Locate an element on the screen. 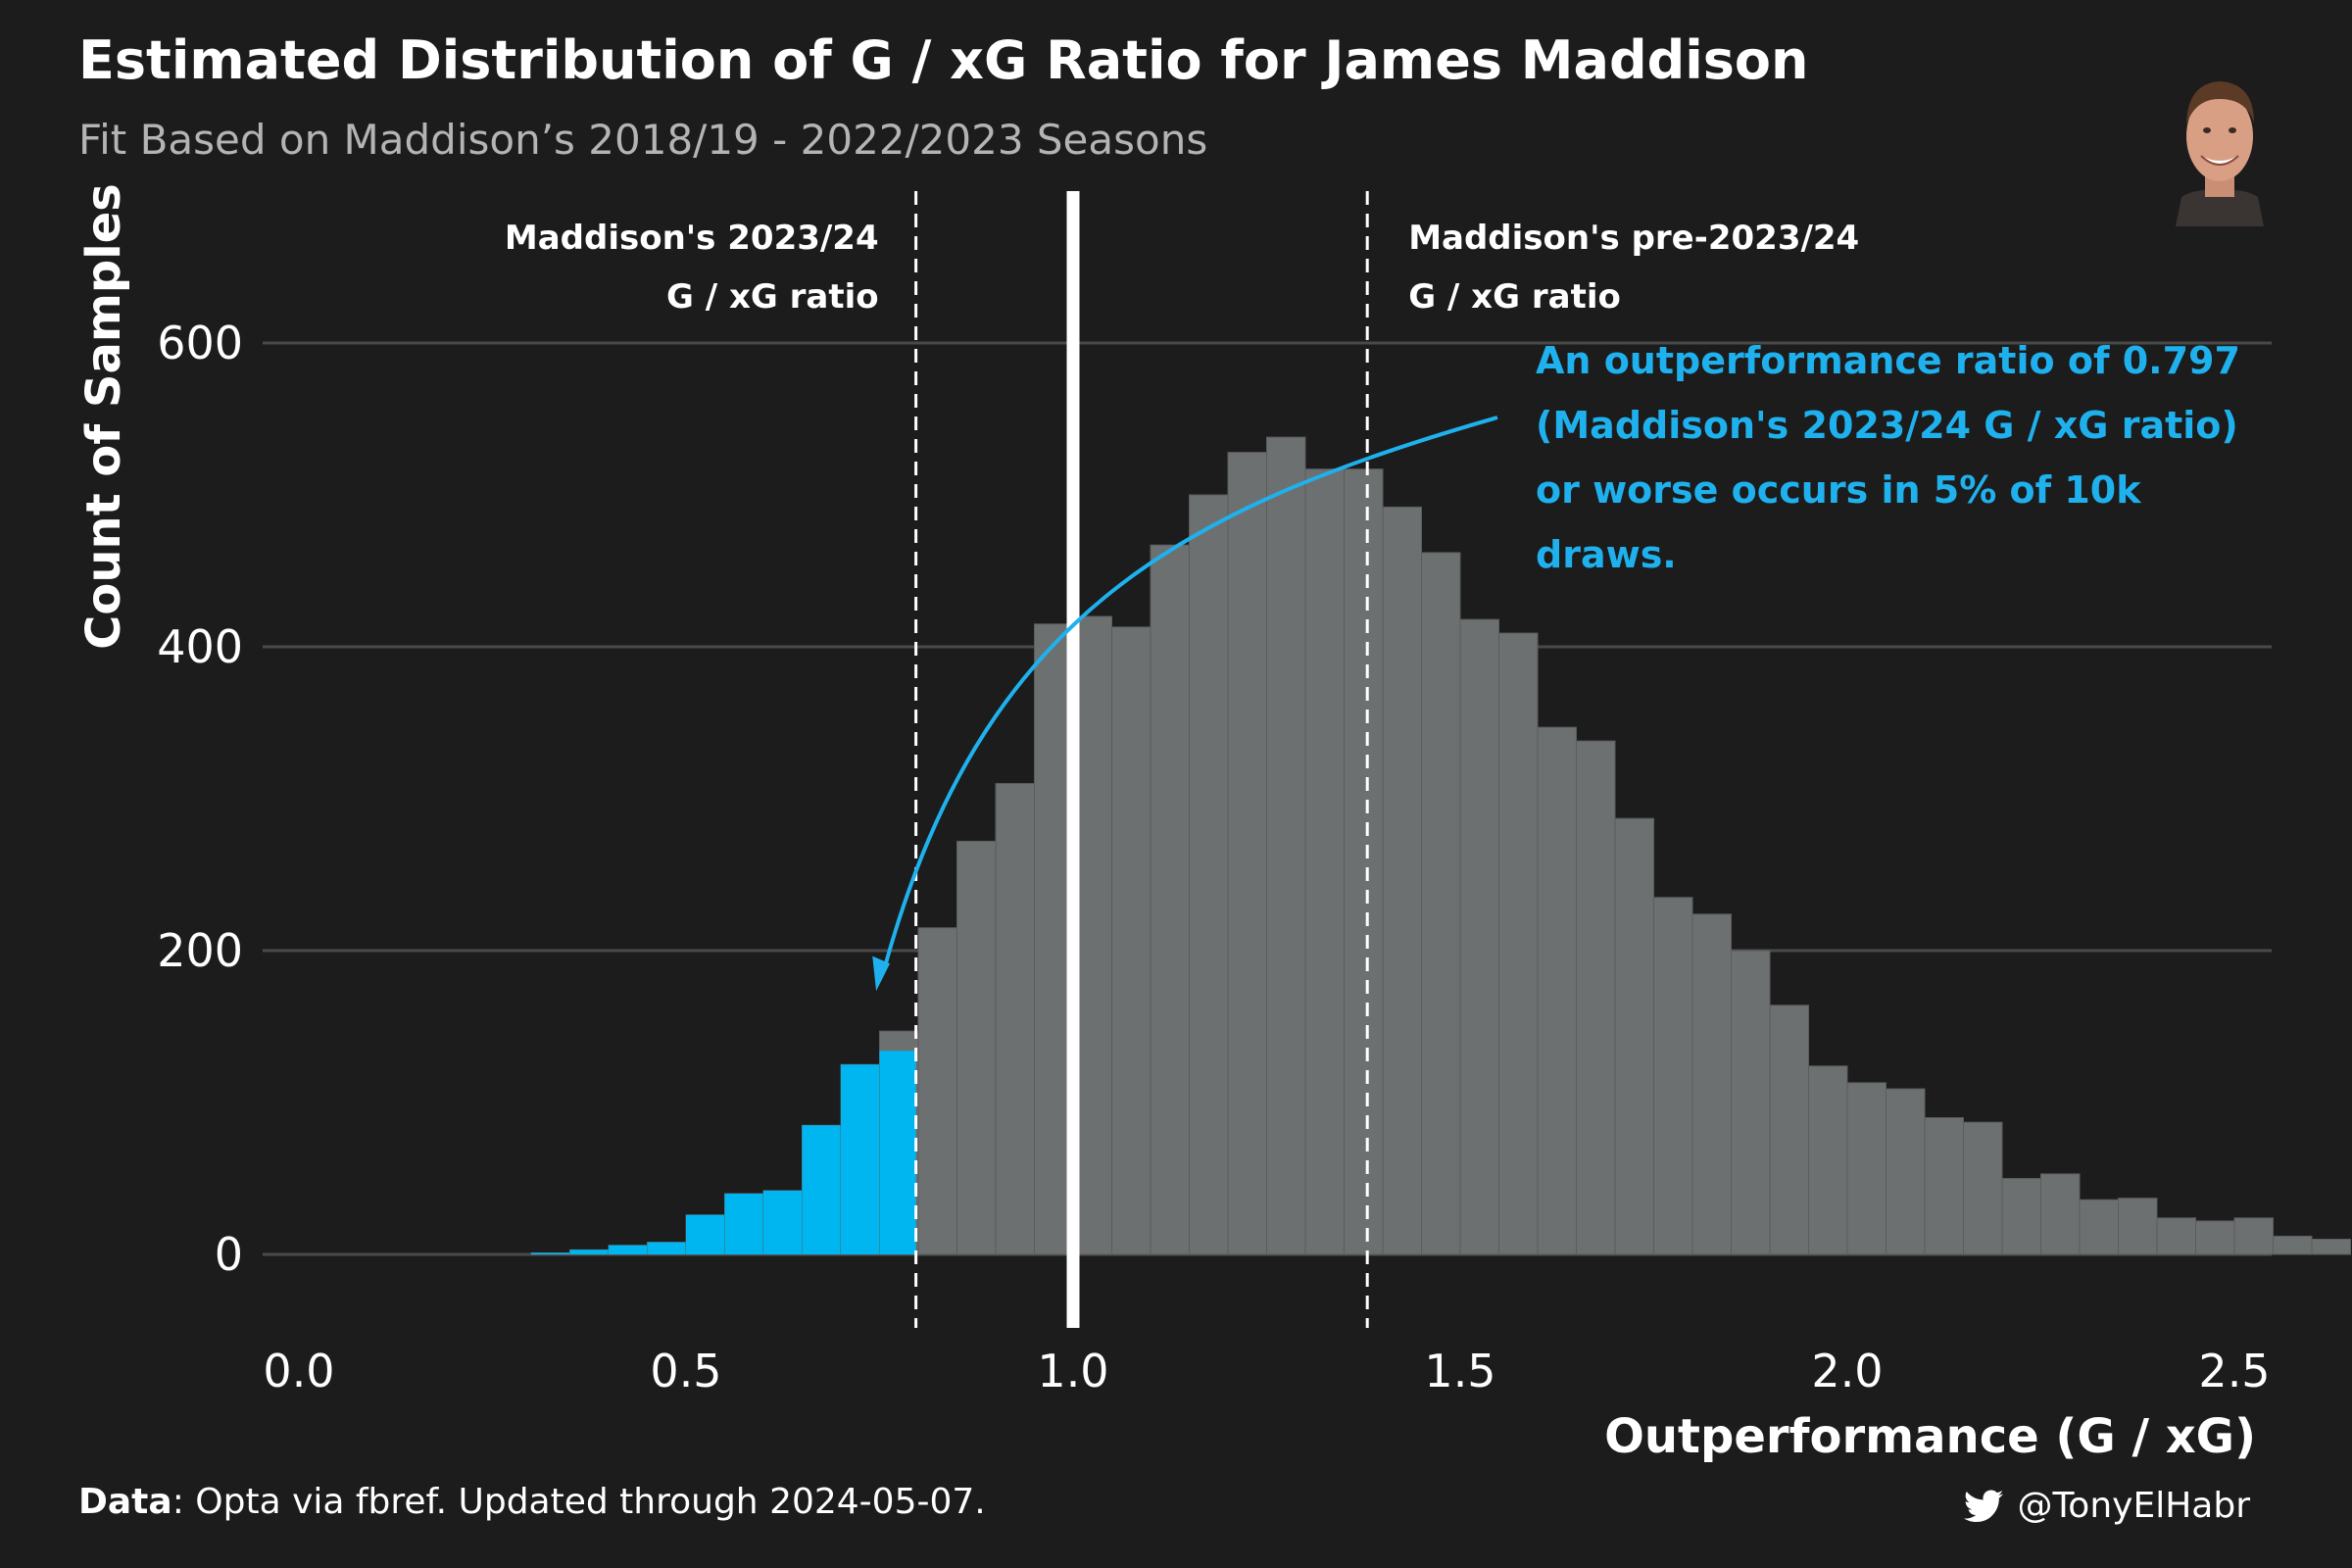 The height and width of the screenshot is (1568, 2352). author-handle: @TonyElHabr is located at coordinates (2107, 1506).